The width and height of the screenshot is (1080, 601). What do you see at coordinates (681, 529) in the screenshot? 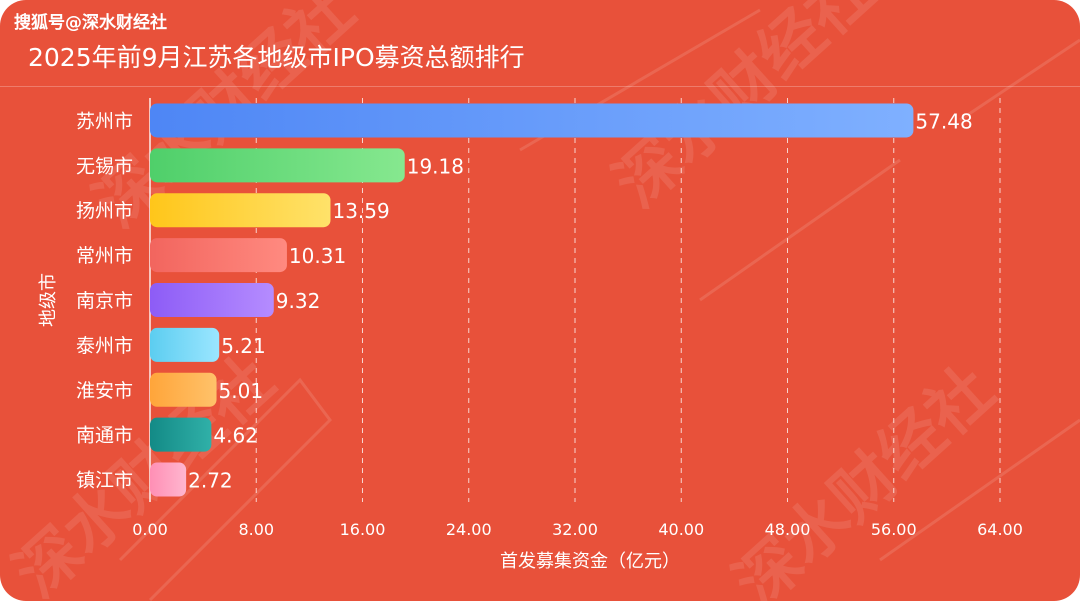
I see `x-tick-label: 40.00` at bounding box center [681, 529].